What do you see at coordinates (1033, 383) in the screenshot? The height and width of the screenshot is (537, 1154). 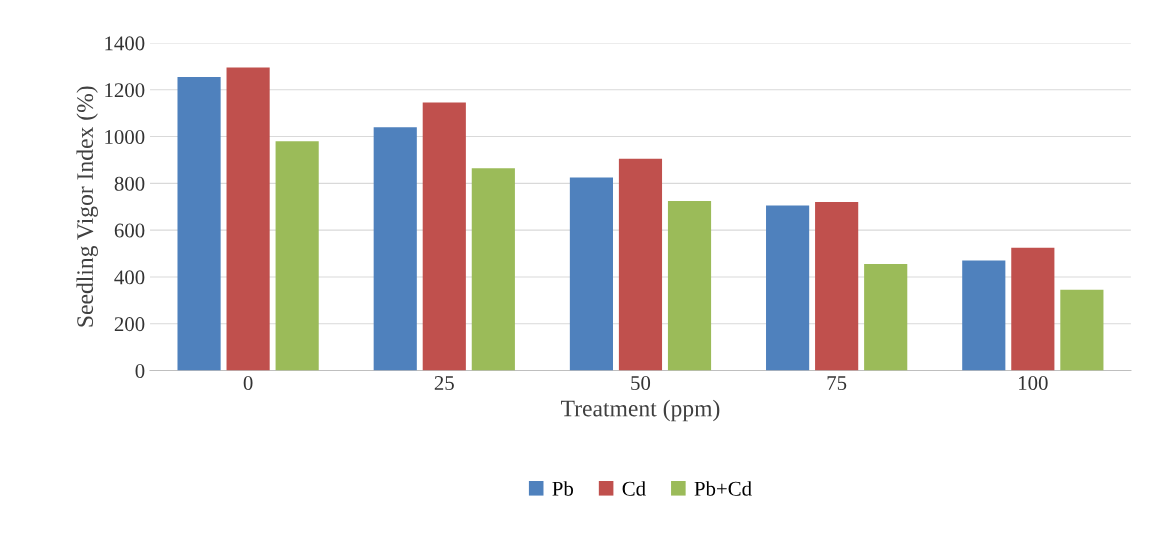 I see `x-tick-label: 100` at bounding box center [1033, 383].